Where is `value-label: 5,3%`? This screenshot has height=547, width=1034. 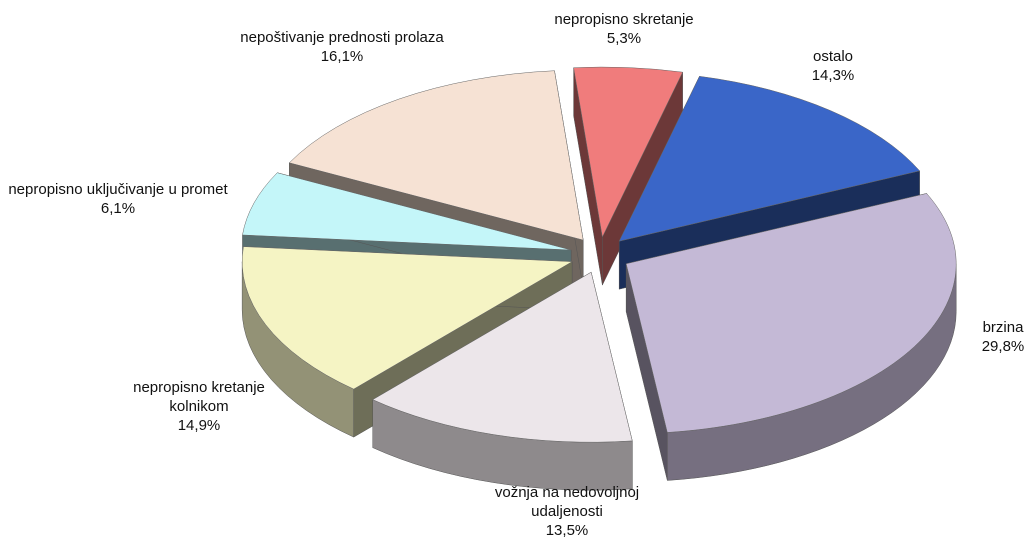 value-label: 5,3% is located at coordinates (624, 38).